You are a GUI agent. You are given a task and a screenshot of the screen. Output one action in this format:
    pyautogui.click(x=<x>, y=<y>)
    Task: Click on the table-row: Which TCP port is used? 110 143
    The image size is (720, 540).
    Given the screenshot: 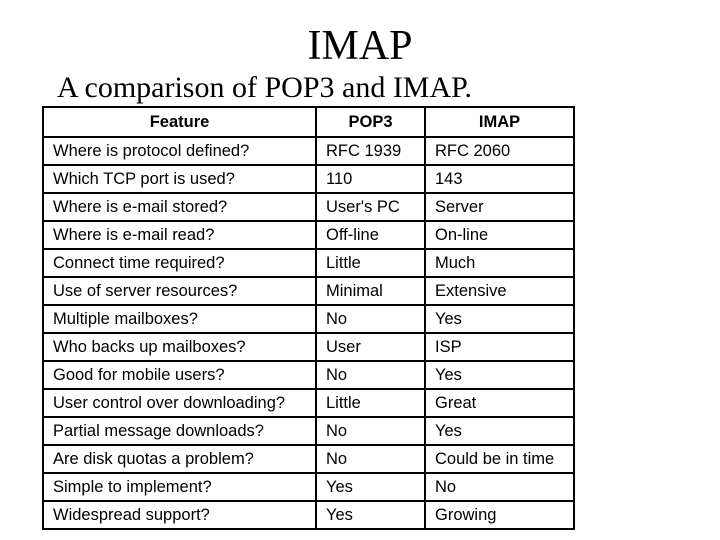 What is the action you would take?
    pyautogui.click(x=308, y=179)
    